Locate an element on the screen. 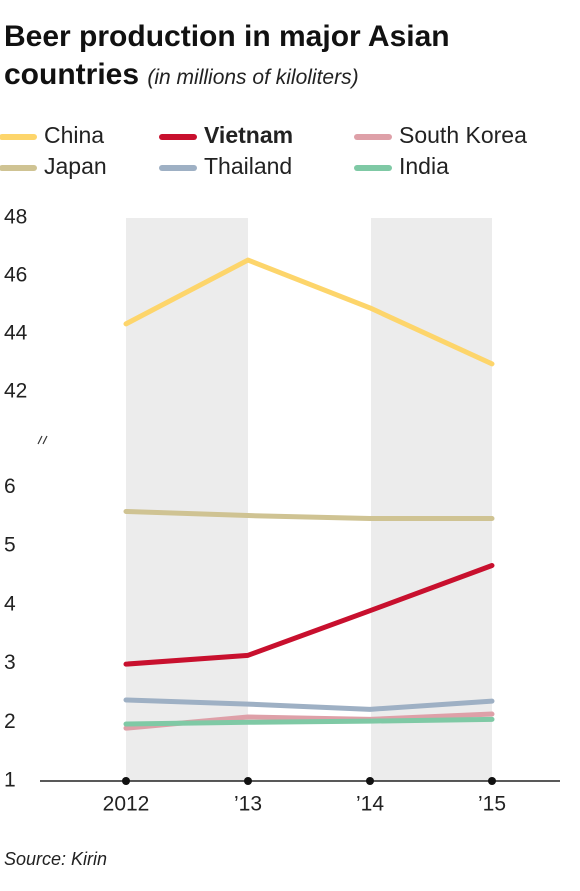  y-tick-label: 3 is located at coordinates (10, 662).